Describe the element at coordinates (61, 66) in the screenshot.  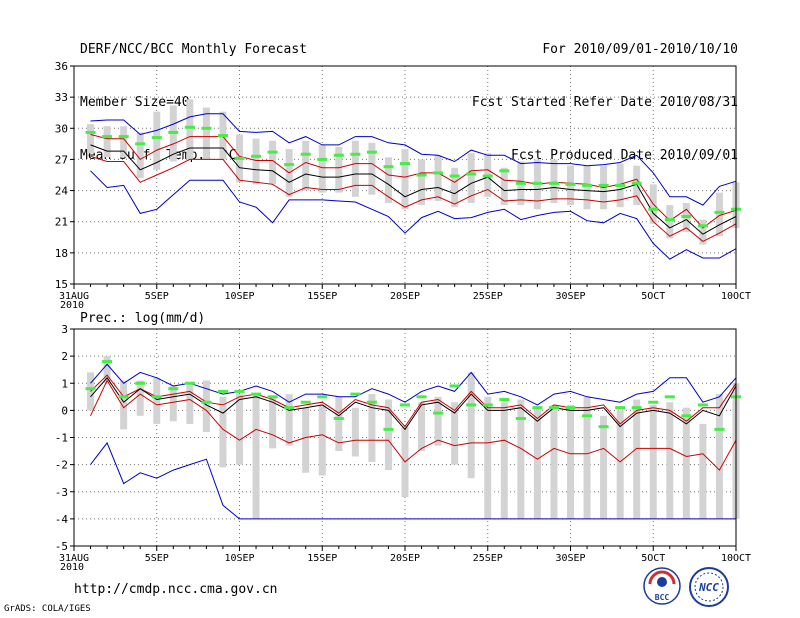
I see `temp-ytick-label: 36` at that location.